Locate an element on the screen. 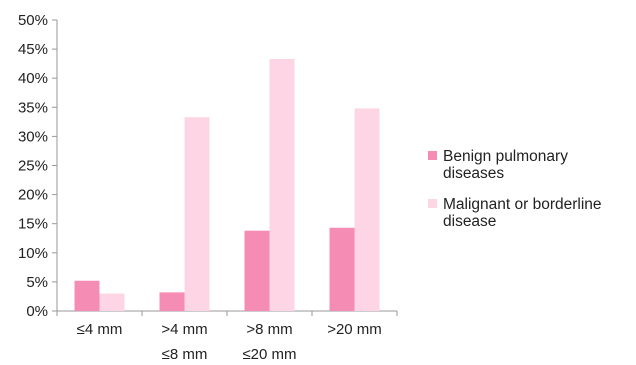 The image size is (636, 365). y-tick-label: 45% is located at coordinates (33, 49).